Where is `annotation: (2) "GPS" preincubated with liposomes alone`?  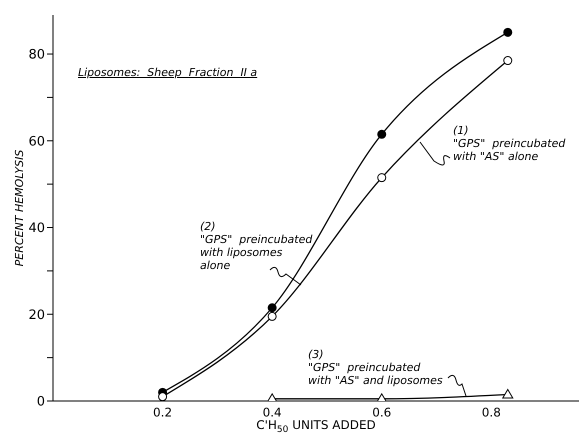
annotation: (2) "GPS" preincubated with liposomes alone is located at coordinates (256, 246).